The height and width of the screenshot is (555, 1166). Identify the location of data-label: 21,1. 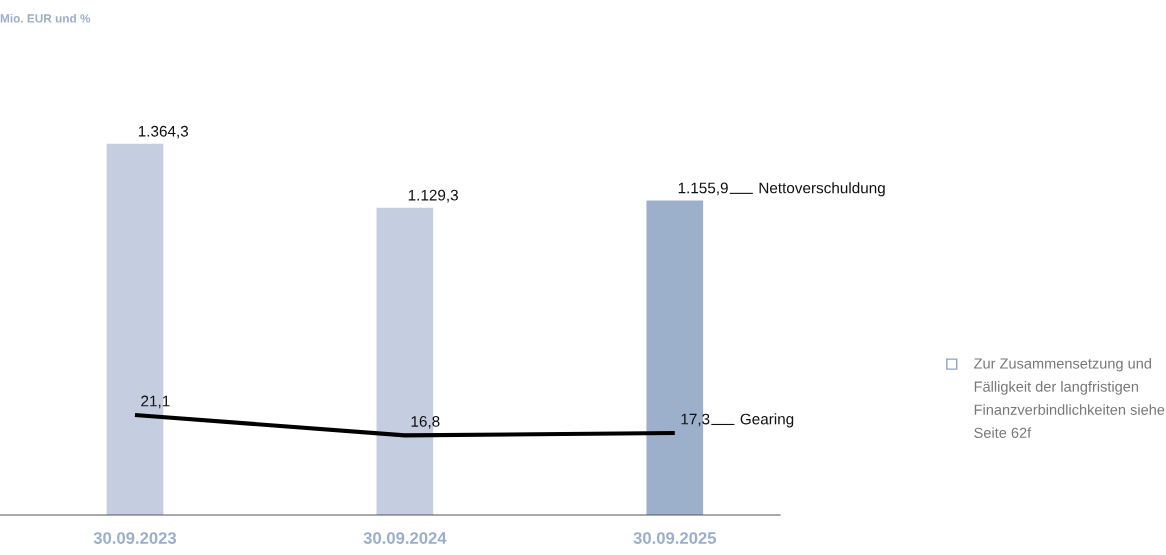
(155, 402).